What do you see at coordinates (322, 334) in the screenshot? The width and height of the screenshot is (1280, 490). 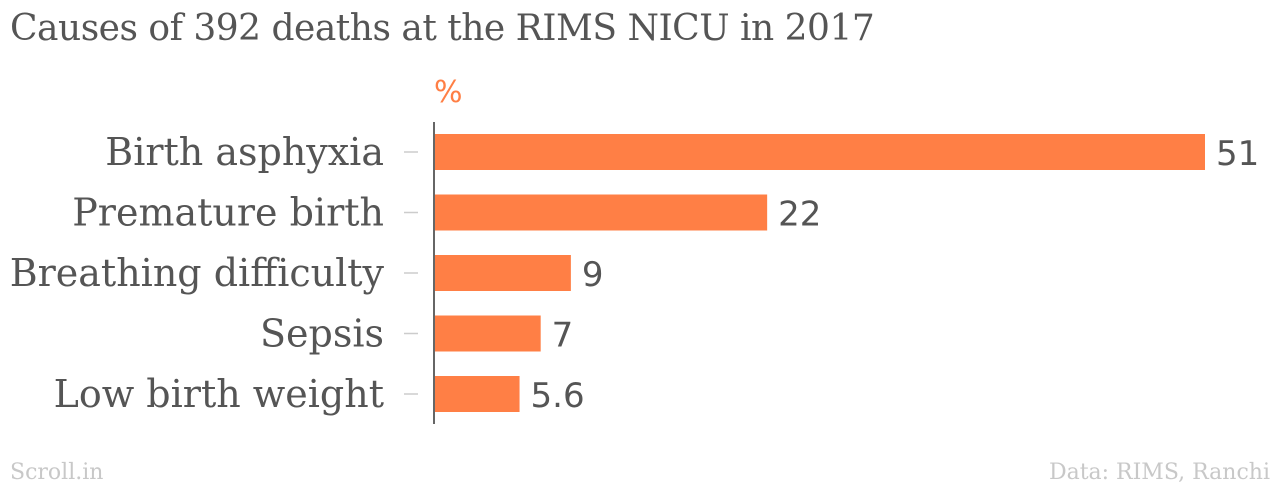 I see `category-label: Sepsis` at bounding box center [322, 334].